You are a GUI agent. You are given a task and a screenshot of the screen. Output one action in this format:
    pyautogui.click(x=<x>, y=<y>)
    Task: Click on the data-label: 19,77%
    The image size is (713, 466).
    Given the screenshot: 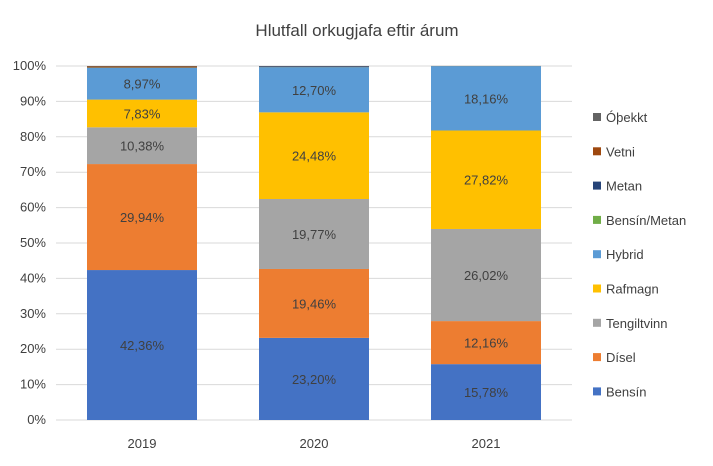 What is the action you would take?
    pyautogui.click(x=314, y=234)
    